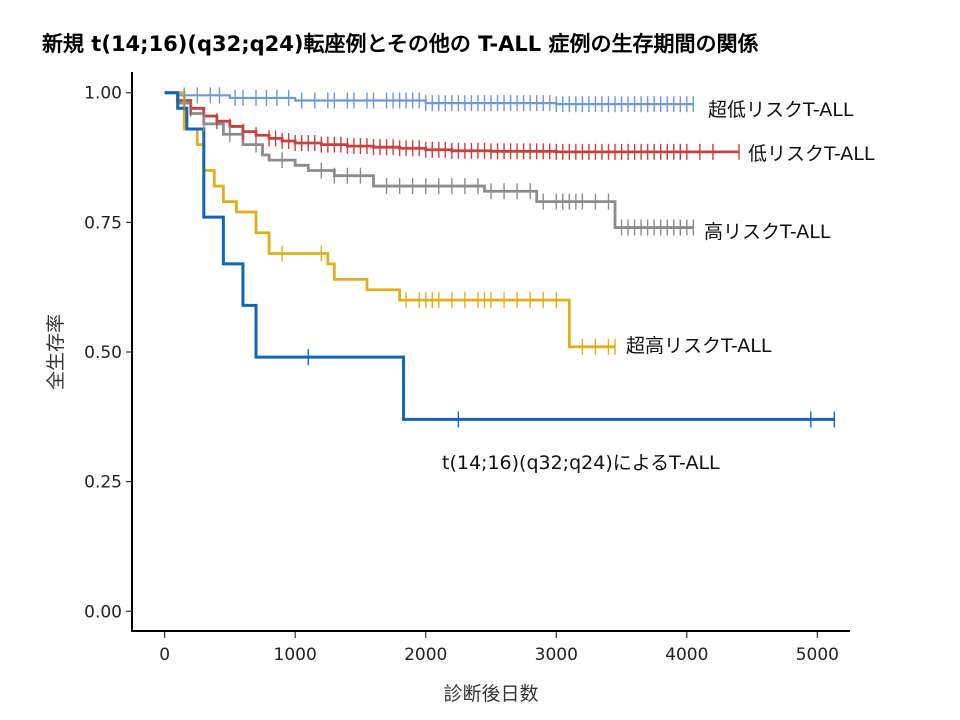 The height and width of the screenshot is (720, 960). What do you see at coordinates (556, 655) in the screenshot?
I see `x-tick-label: 3000` at bounding box center [556, 655].